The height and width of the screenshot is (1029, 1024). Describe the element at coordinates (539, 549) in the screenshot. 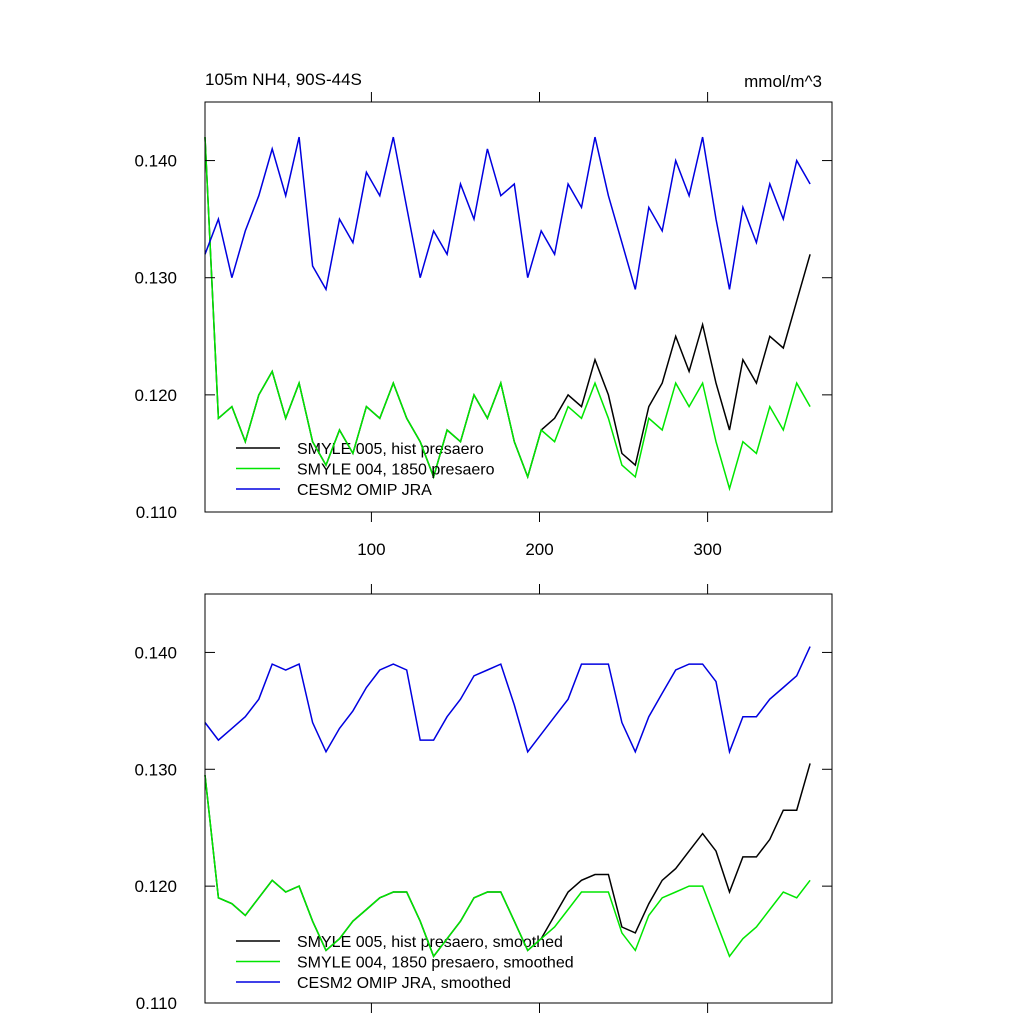

I see `x-tick-label: 200` at that location.